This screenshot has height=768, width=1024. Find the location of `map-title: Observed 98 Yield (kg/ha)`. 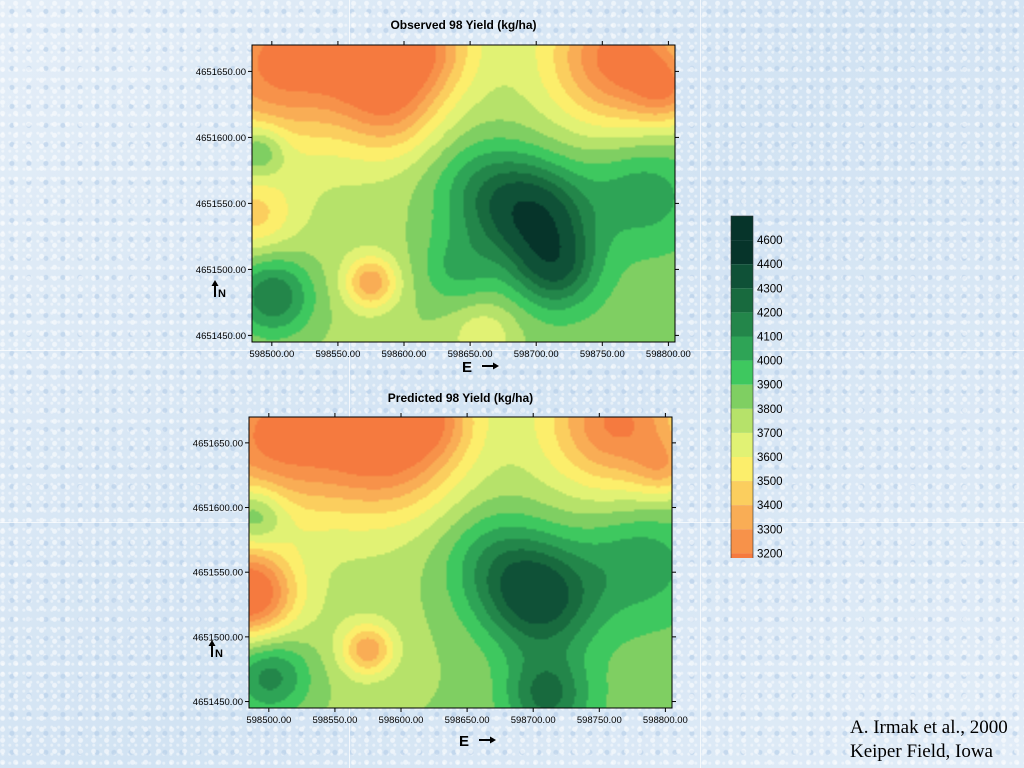

map-title: Observed 98 Yield (kg/ha) is located at coordinates (463, 25).